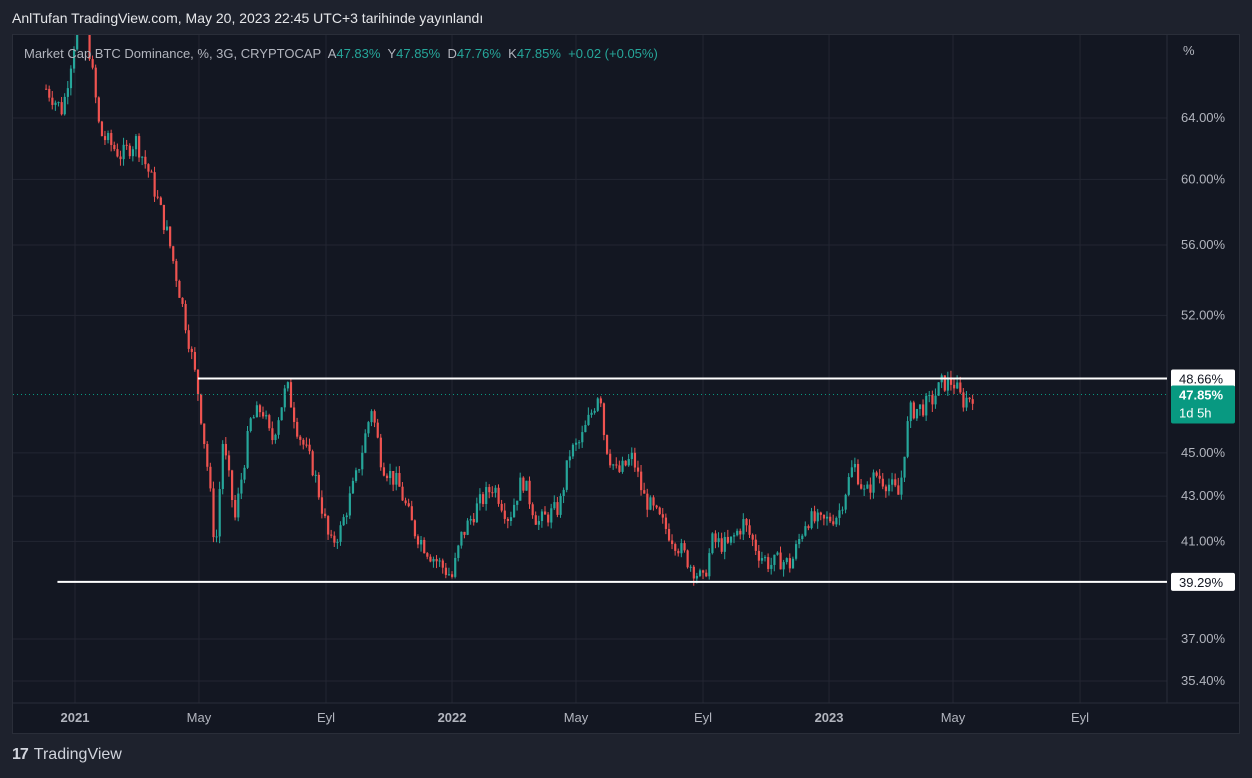 The height and width of the screenshot is (778, 1252). I want to click on price-tick-label: 37.00%, so click(1203, 638).